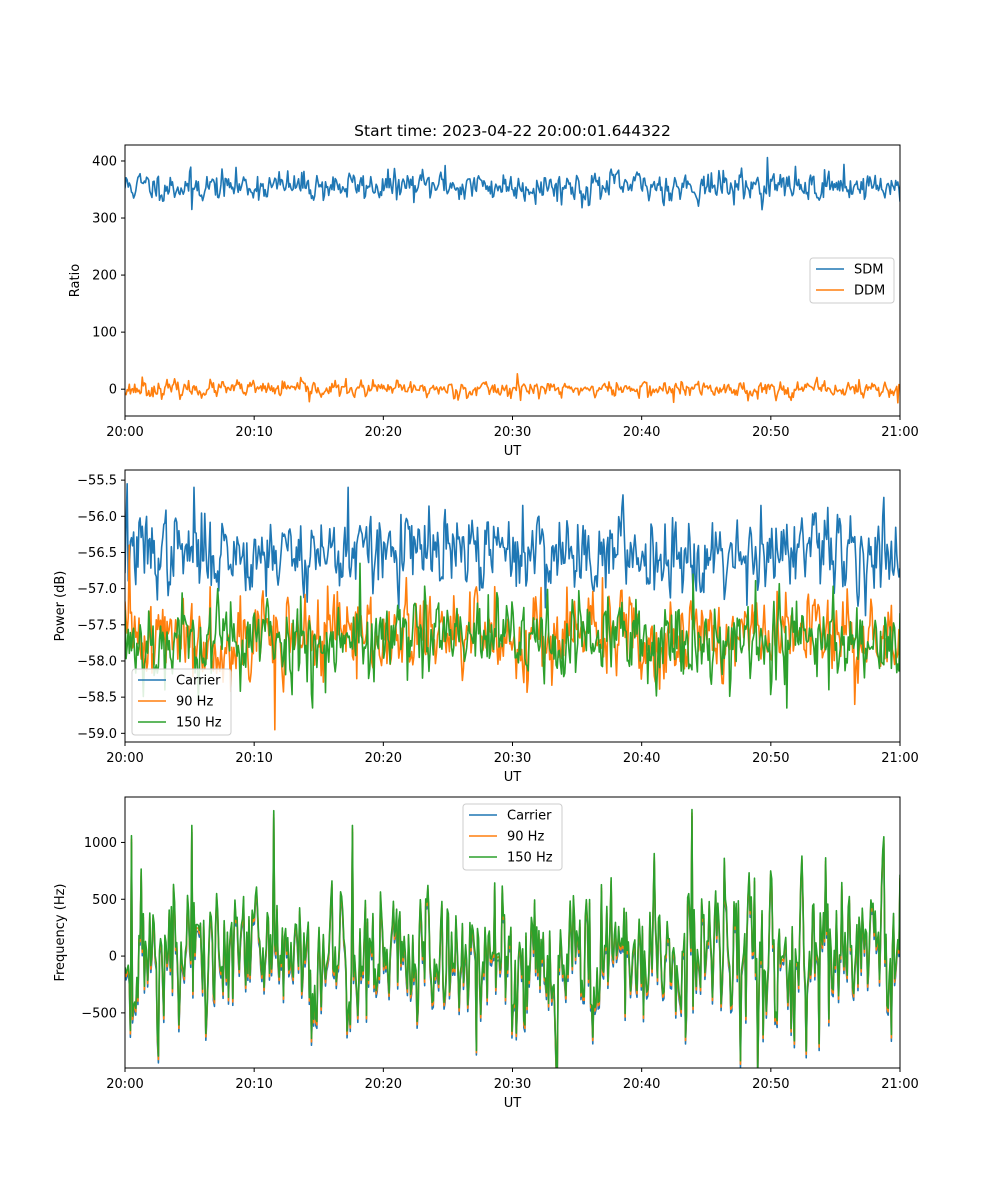 The height and width of the screenshot is (1200, 1000). I want to click on y-tick-label: −58.0, so click(97, 661).